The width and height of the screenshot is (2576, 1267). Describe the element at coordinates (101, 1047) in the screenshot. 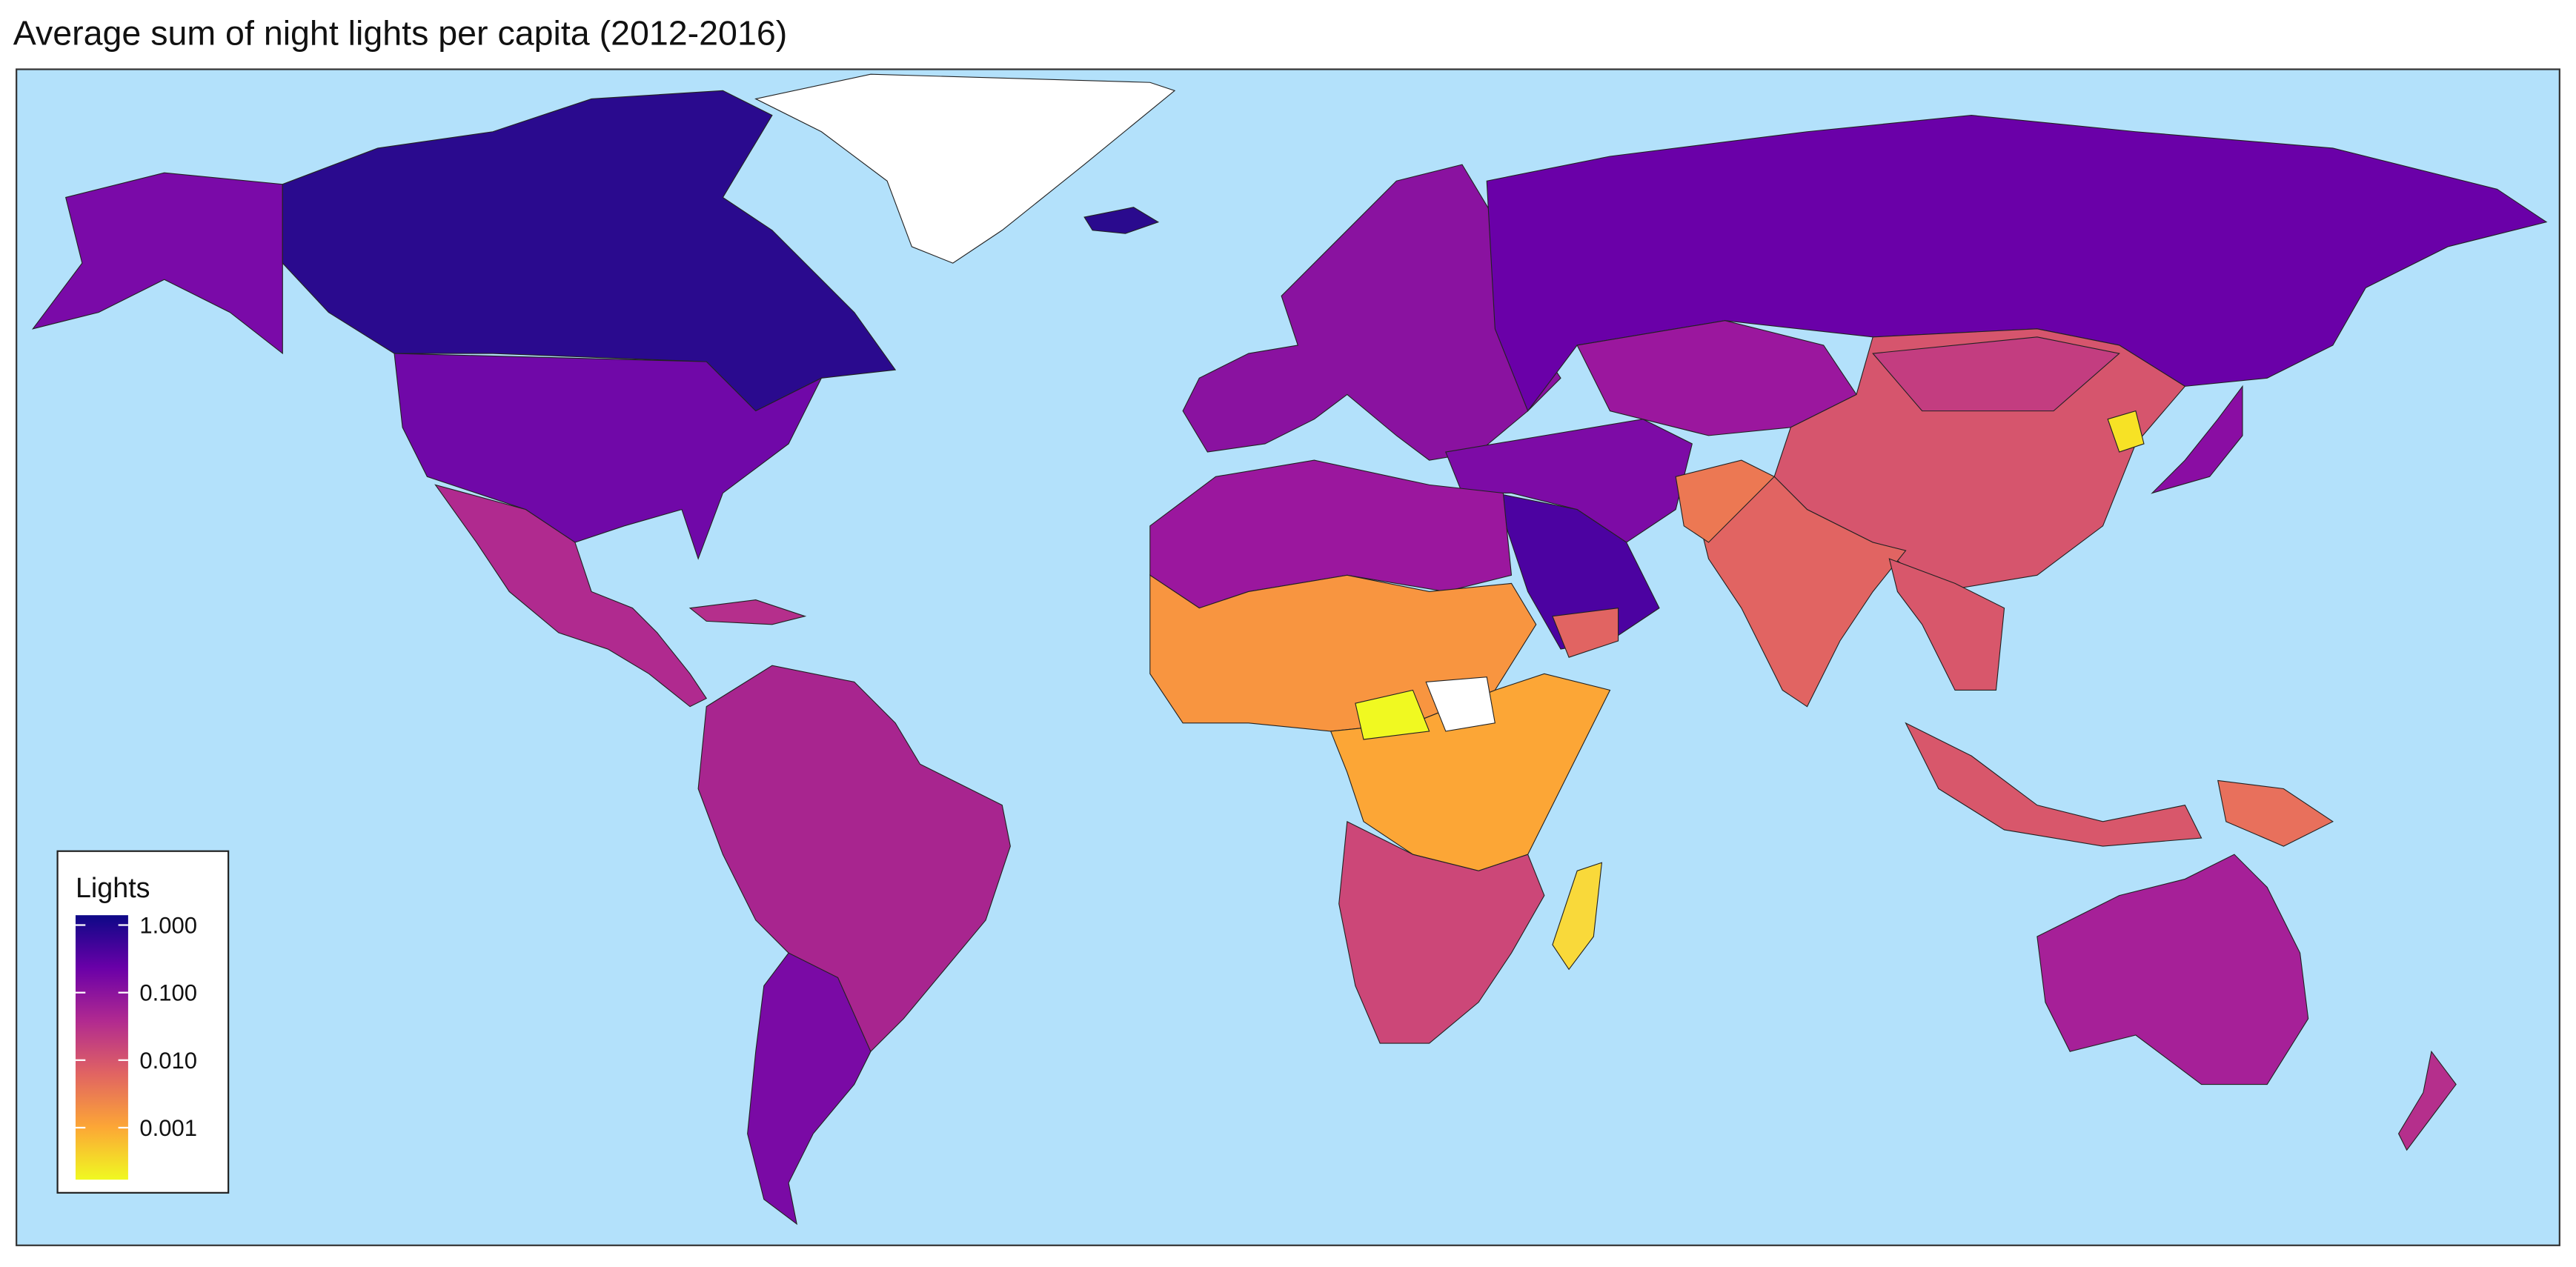

I see `color-bar` at that location.